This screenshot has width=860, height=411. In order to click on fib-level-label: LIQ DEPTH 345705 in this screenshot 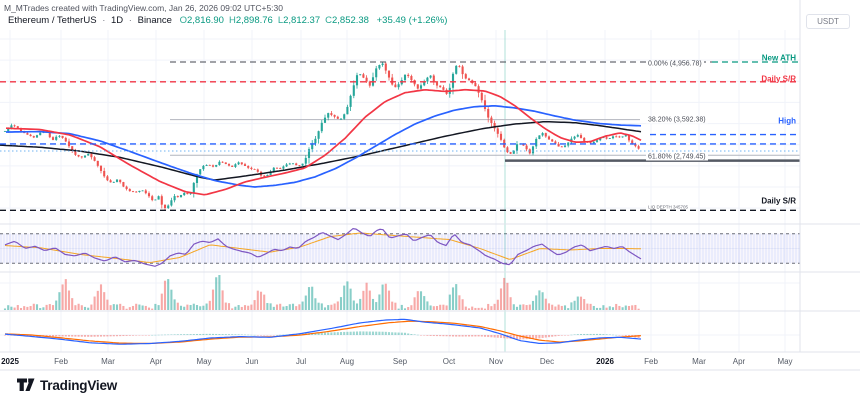, I will do `click(668, 207)`.